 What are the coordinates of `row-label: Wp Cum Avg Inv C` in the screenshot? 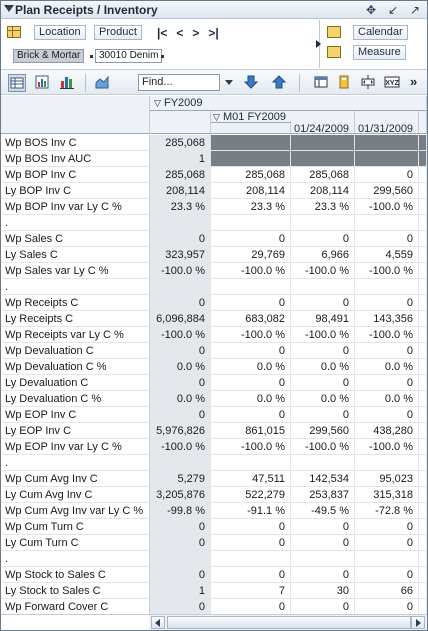 It's located at (75, 479).